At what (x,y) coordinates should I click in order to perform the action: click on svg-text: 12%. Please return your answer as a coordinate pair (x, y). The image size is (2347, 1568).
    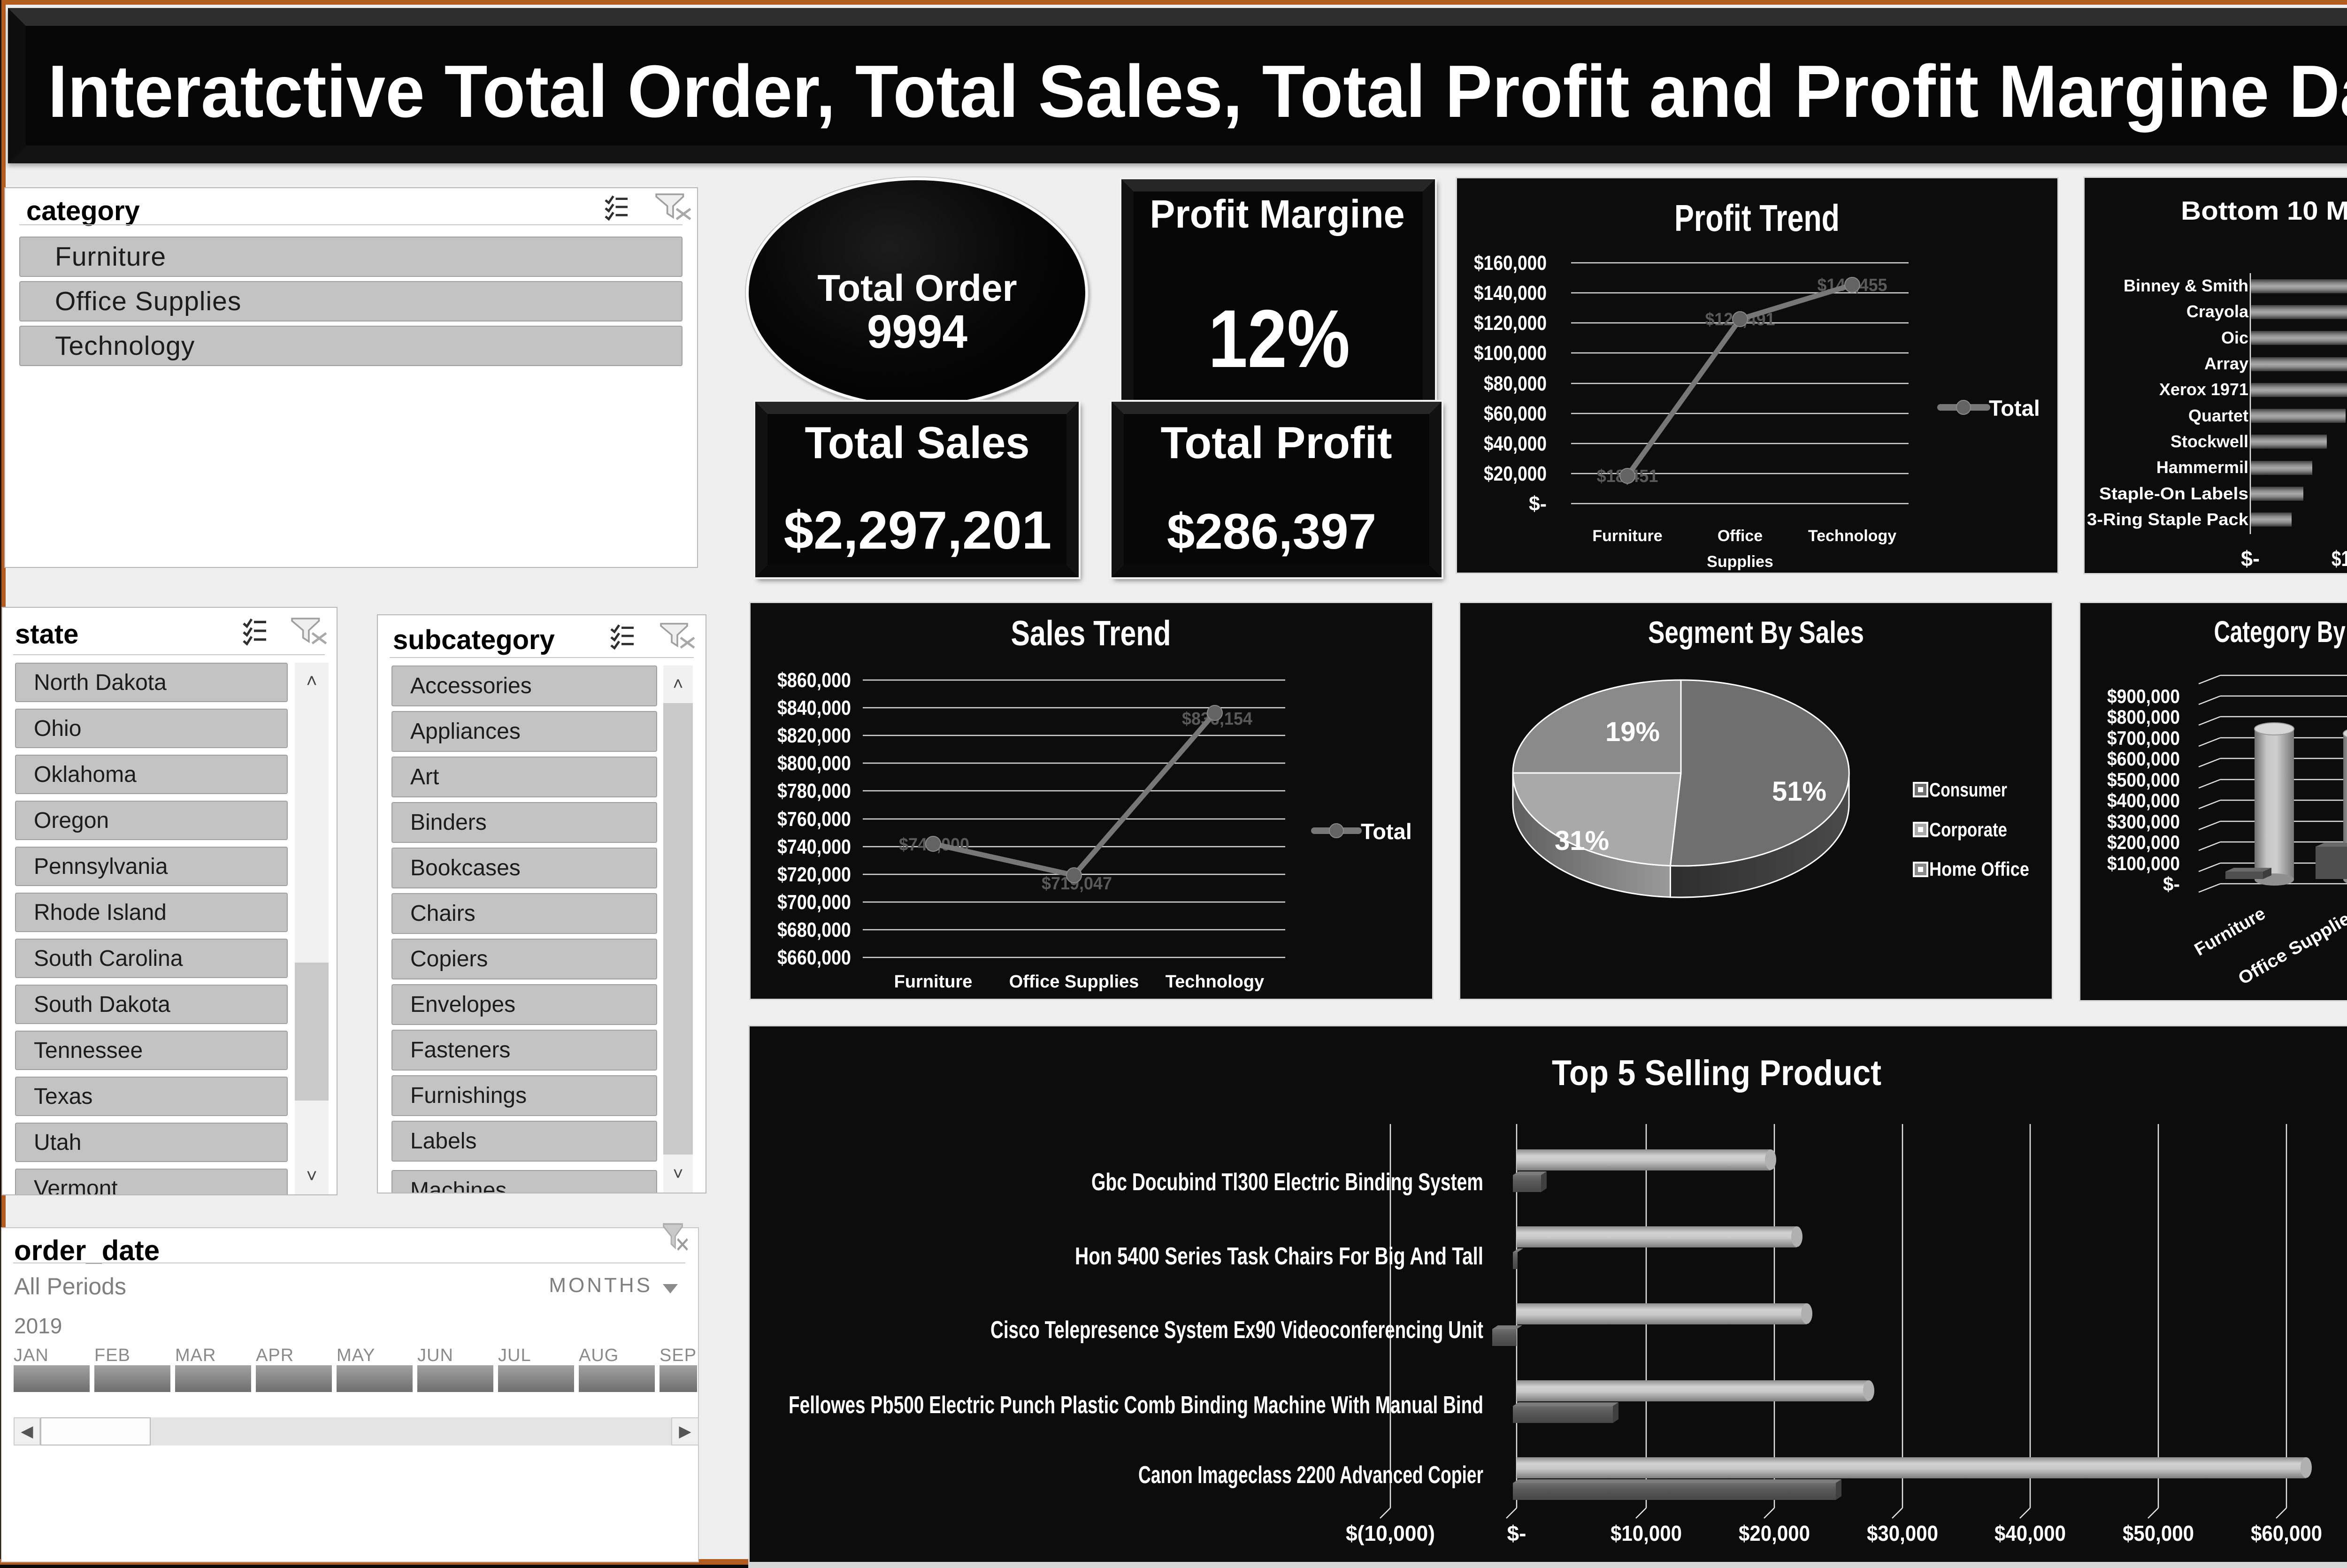
    Looking at the image, I should click on (1279, 339).